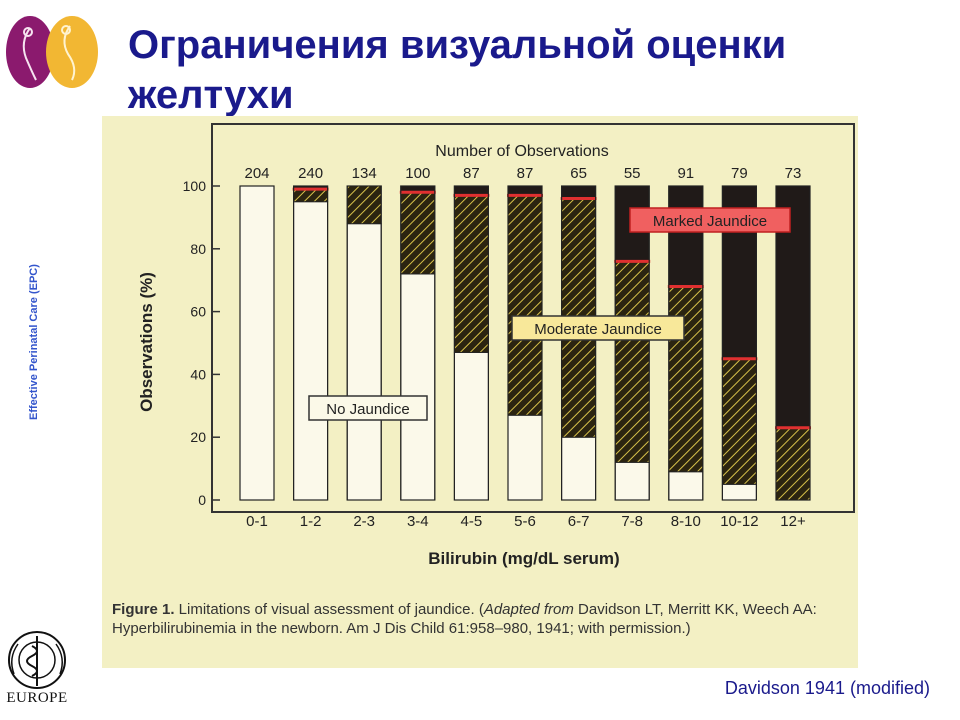  I want to click on legend-moderate-jaundice: Moderate Jaundice, so click(598, 328).